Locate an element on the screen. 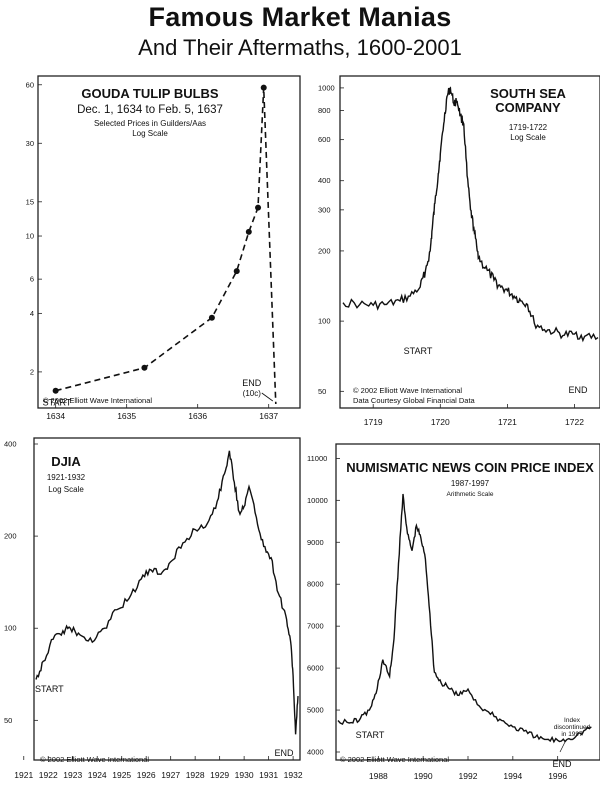  djia-title: DJIA is located at coordinates (66, 461).